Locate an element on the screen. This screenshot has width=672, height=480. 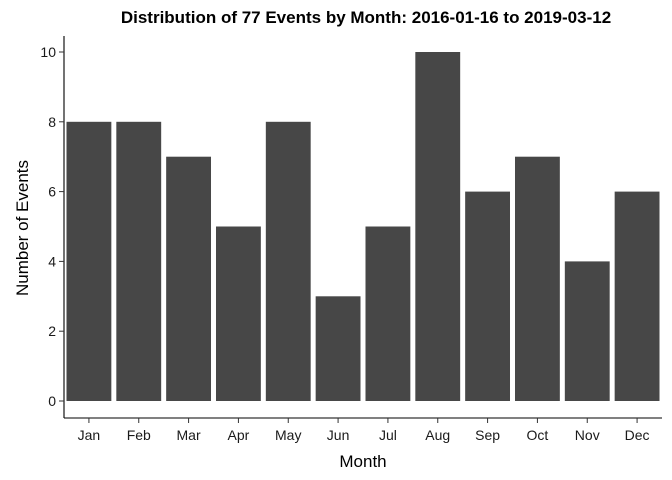
x-tick-label-nov: Nov is located at coordinates (587, 435).